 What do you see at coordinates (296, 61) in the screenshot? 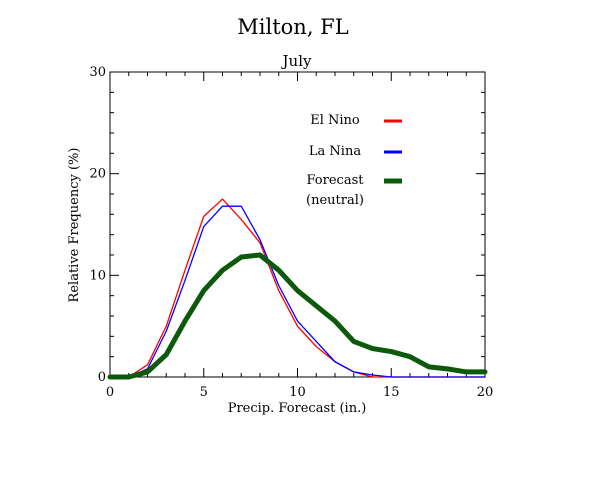
I see `chart-subtitle: July` at bounding box center [296, 61].